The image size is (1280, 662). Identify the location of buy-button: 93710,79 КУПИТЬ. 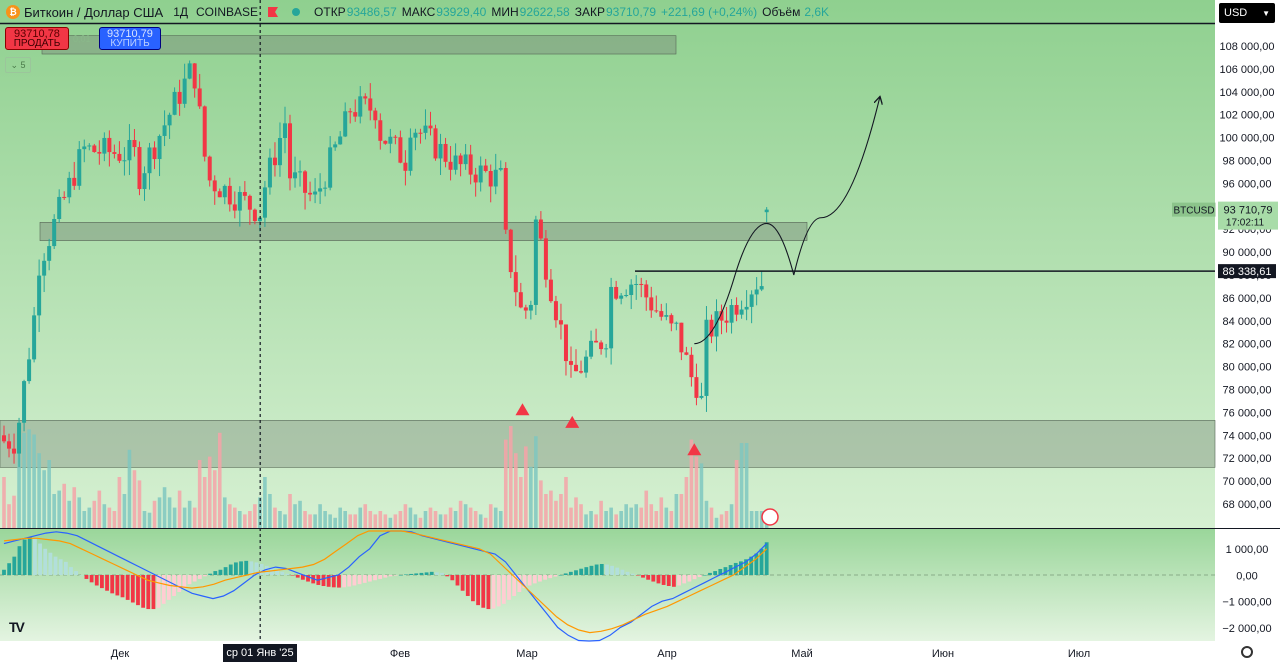
(130, 38).